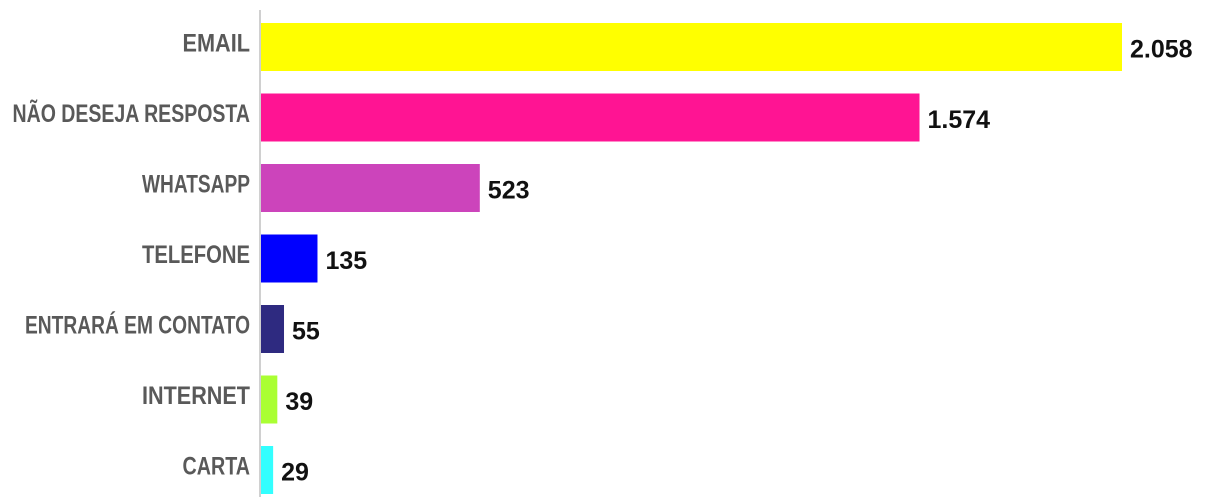 The image size is (1209, 497). Describe the element at coordinates (509, 191) in the screenshot. I see `value-label-2: 523` at that location.